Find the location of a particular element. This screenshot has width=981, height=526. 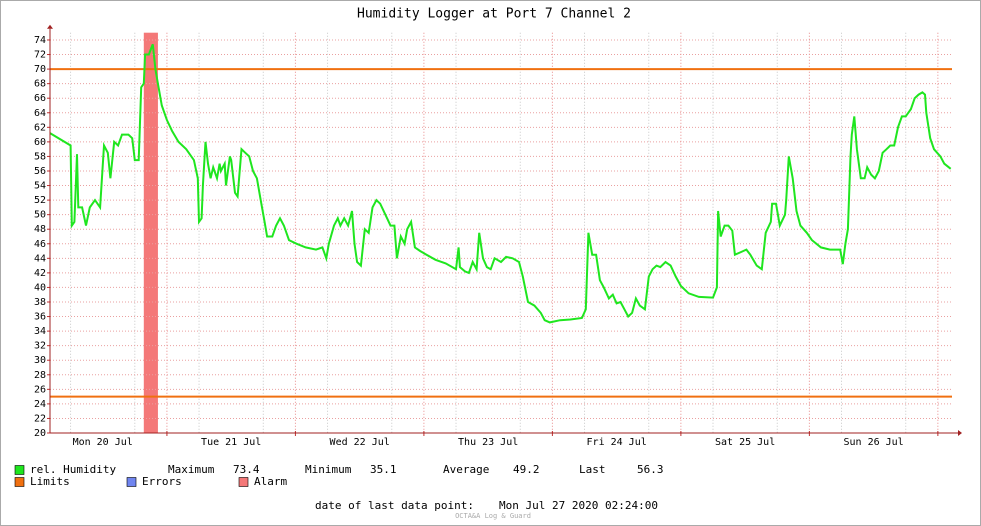

stat-value: 73.4 is located at coordinates (246, 469).